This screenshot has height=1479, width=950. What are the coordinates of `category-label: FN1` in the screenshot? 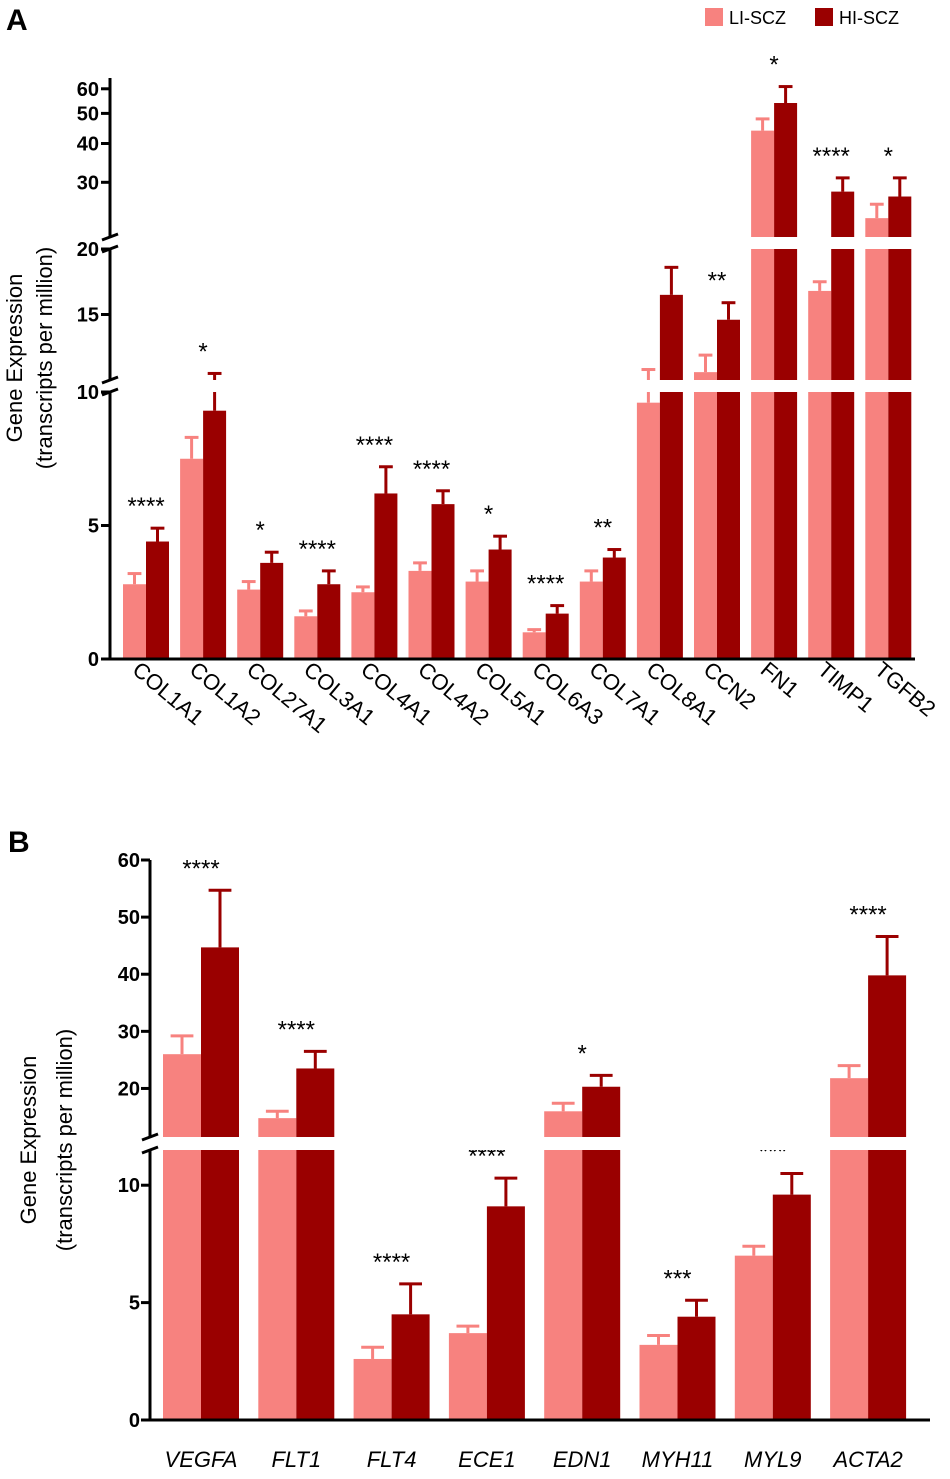 It's located at (780, 680).